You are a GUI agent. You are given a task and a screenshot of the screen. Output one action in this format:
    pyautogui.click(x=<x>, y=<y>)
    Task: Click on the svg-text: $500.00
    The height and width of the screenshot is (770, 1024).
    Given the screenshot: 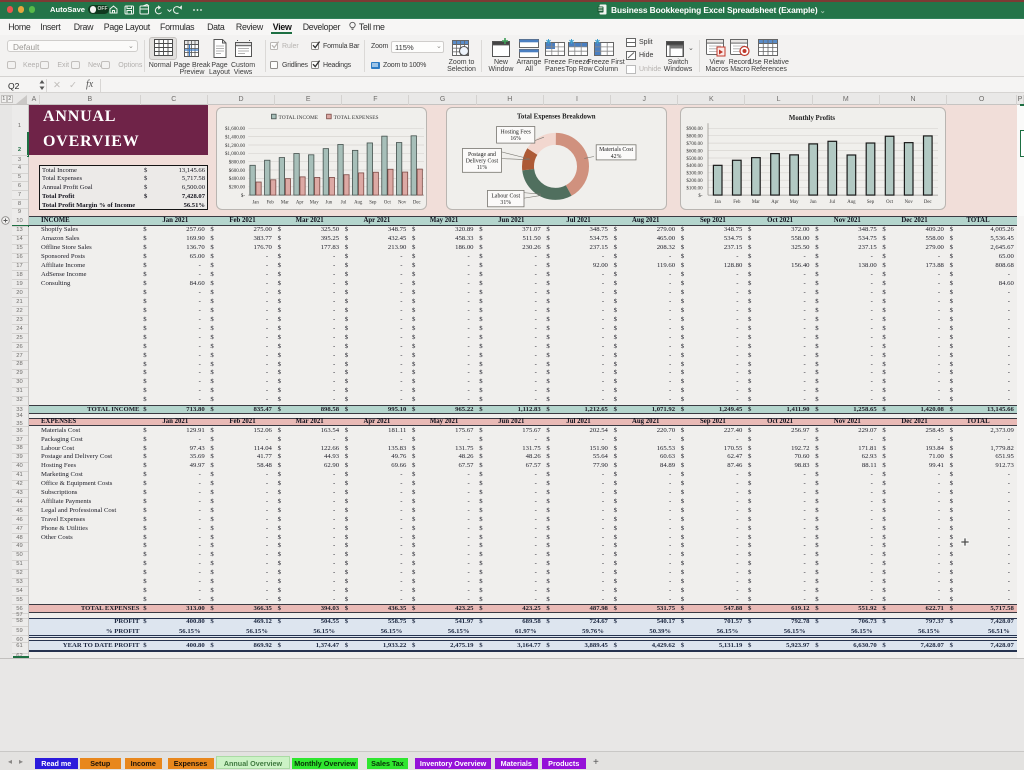 What is the action you would take?
    pyautogui.click(x=694, y=159)
    